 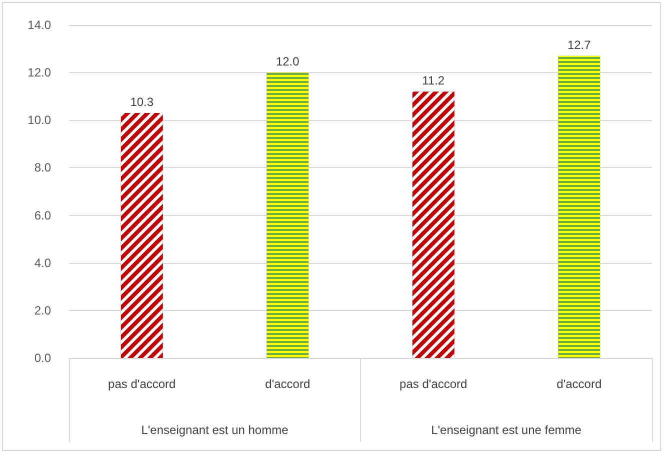 I want to click on y-tick-label: 12.0, so click(x=40, y=73).